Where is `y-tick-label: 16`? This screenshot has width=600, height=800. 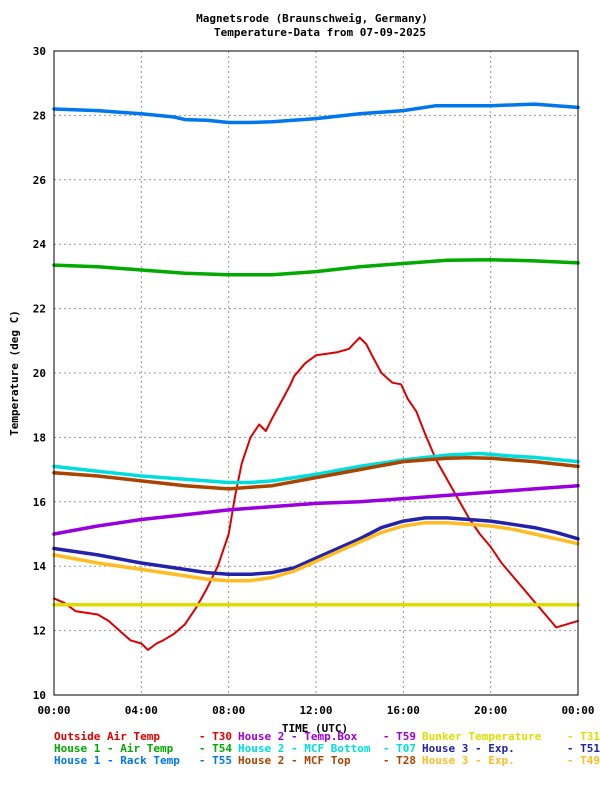 y-tick-label: 16 is located at coordinates (40, 502).